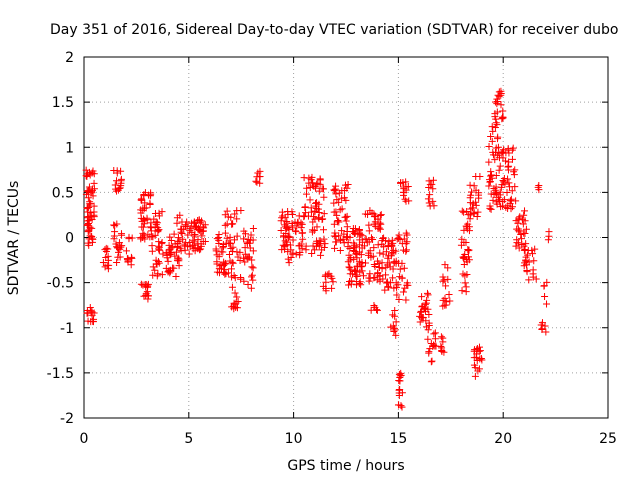 Image resolution: width=640 pixels, height=480 pixels. I want to click on y-tick-label: 2, so click(69, 58).